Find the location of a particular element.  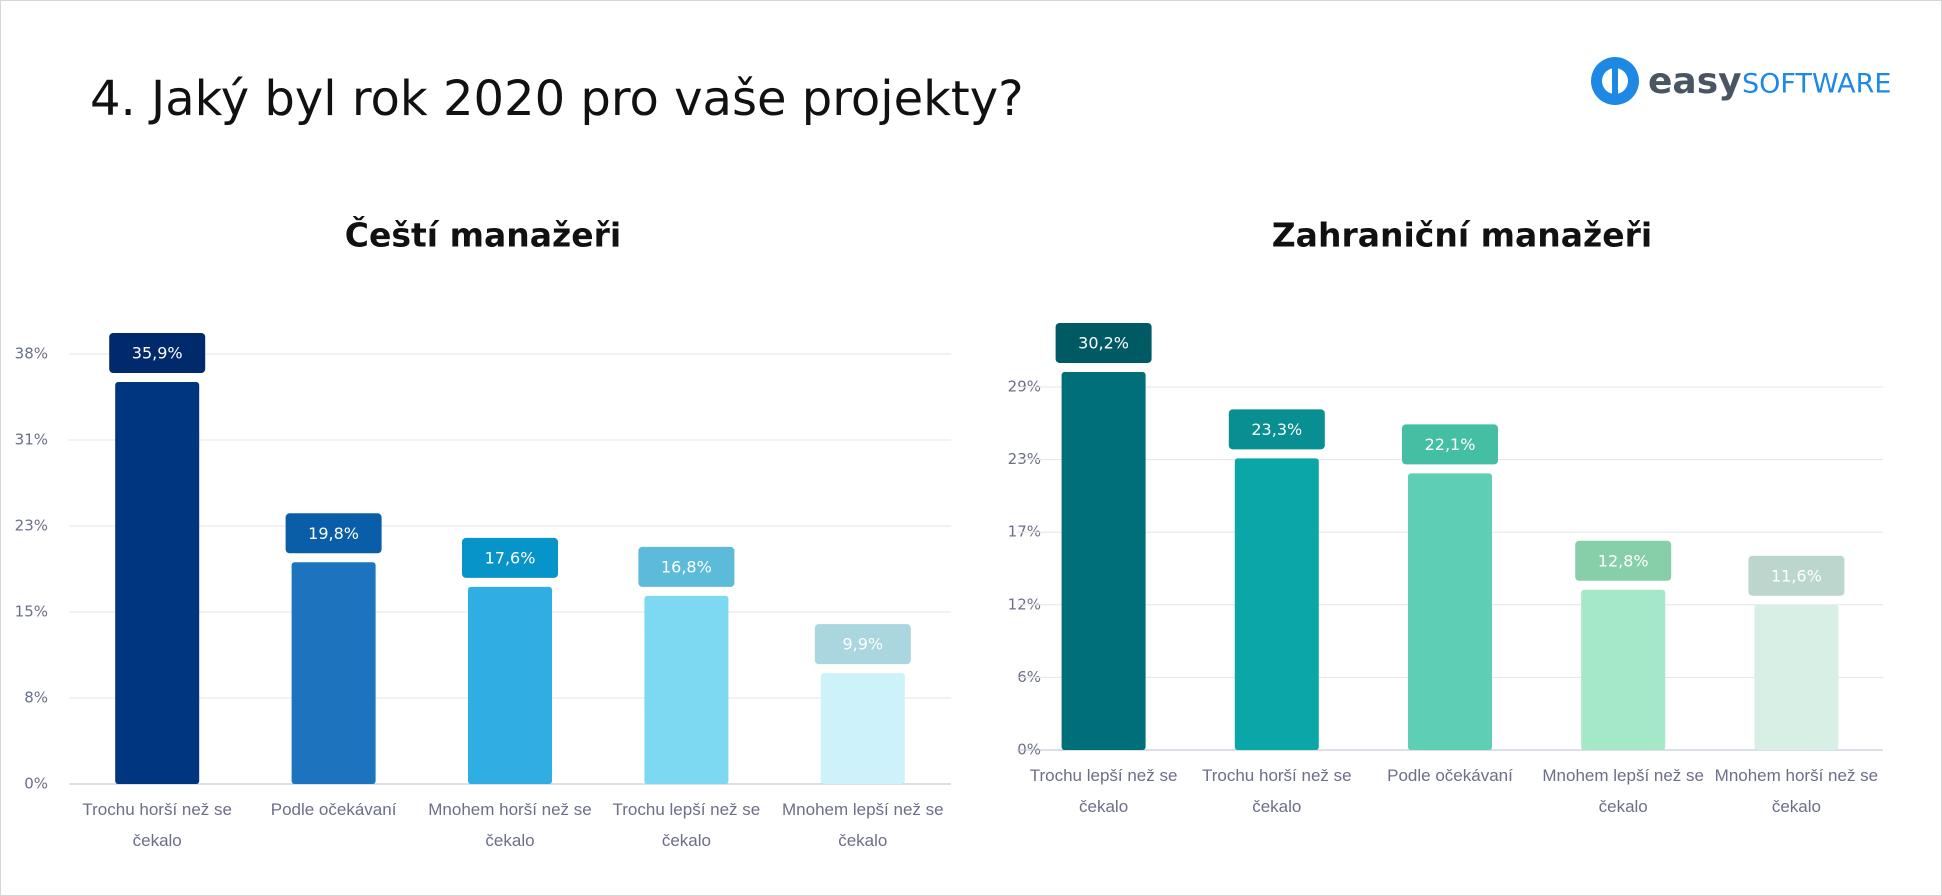

chart-title: Zahraniční manažeři is located at coordinates (1462, 235).